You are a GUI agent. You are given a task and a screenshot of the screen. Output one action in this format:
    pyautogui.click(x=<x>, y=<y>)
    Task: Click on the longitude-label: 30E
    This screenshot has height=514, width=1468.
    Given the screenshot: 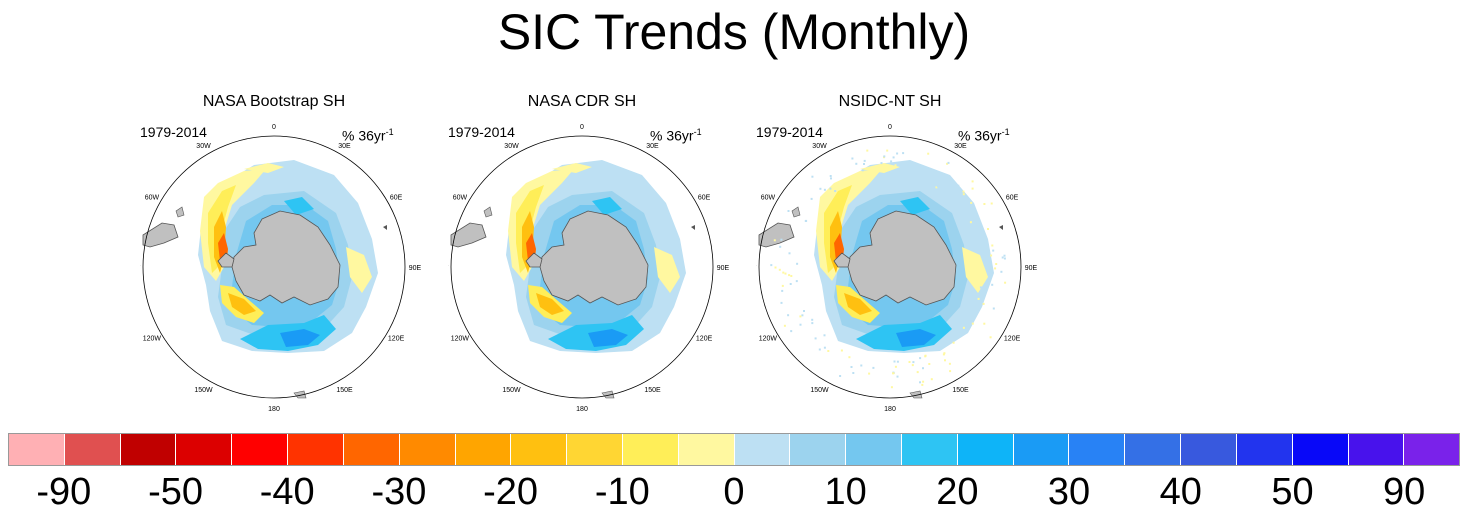 What is the action you would take?
    pyautogui.click(x=344, y=146)
    